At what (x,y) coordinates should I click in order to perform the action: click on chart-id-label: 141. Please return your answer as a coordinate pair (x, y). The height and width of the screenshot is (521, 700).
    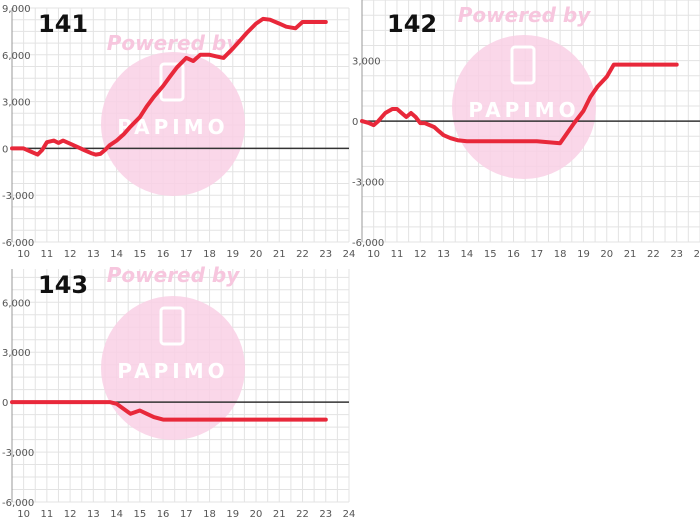
    Looking at the image, I should click on (63, 24).